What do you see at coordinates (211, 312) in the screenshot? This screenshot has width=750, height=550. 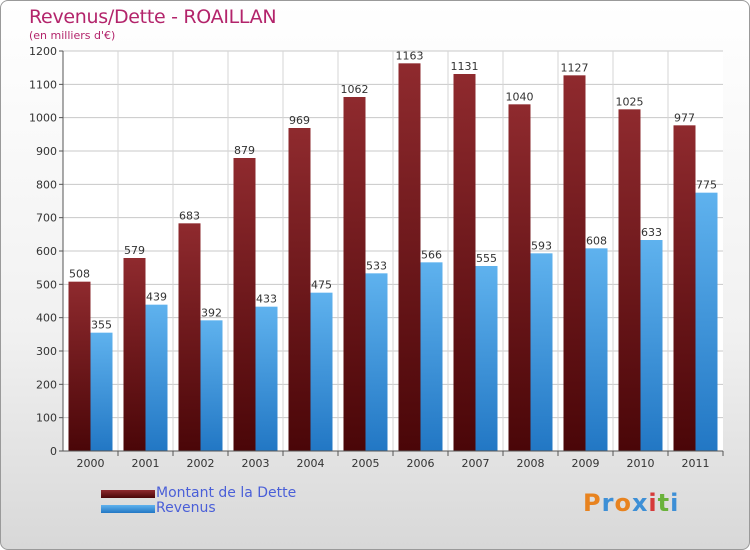 I see `value-label-revenus: 392` at bounding box center [211, 312].